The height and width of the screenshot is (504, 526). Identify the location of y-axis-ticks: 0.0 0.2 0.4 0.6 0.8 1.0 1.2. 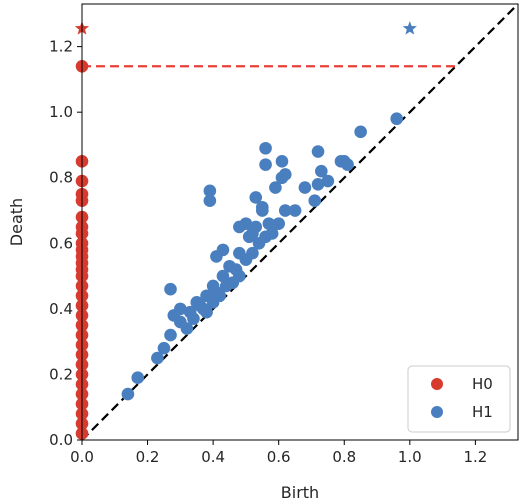
(65, 243).